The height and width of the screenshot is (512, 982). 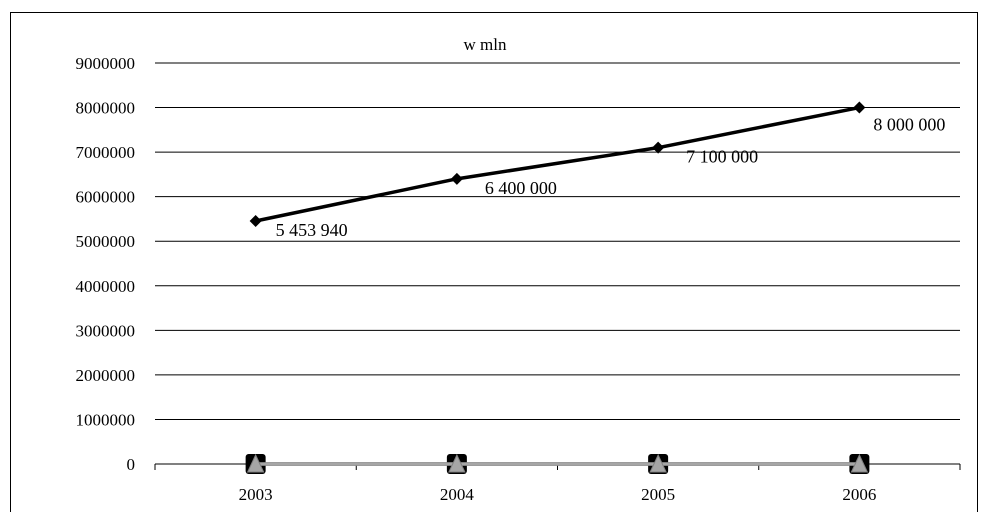 I want to click on y-tick-label: 0, so click(x=131, y=464).